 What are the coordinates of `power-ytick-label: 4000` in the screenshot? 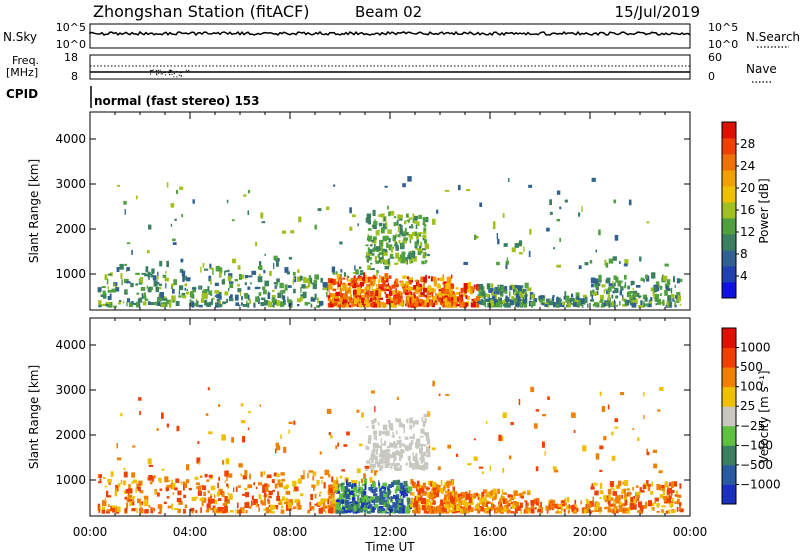 It's located at (70, 139).